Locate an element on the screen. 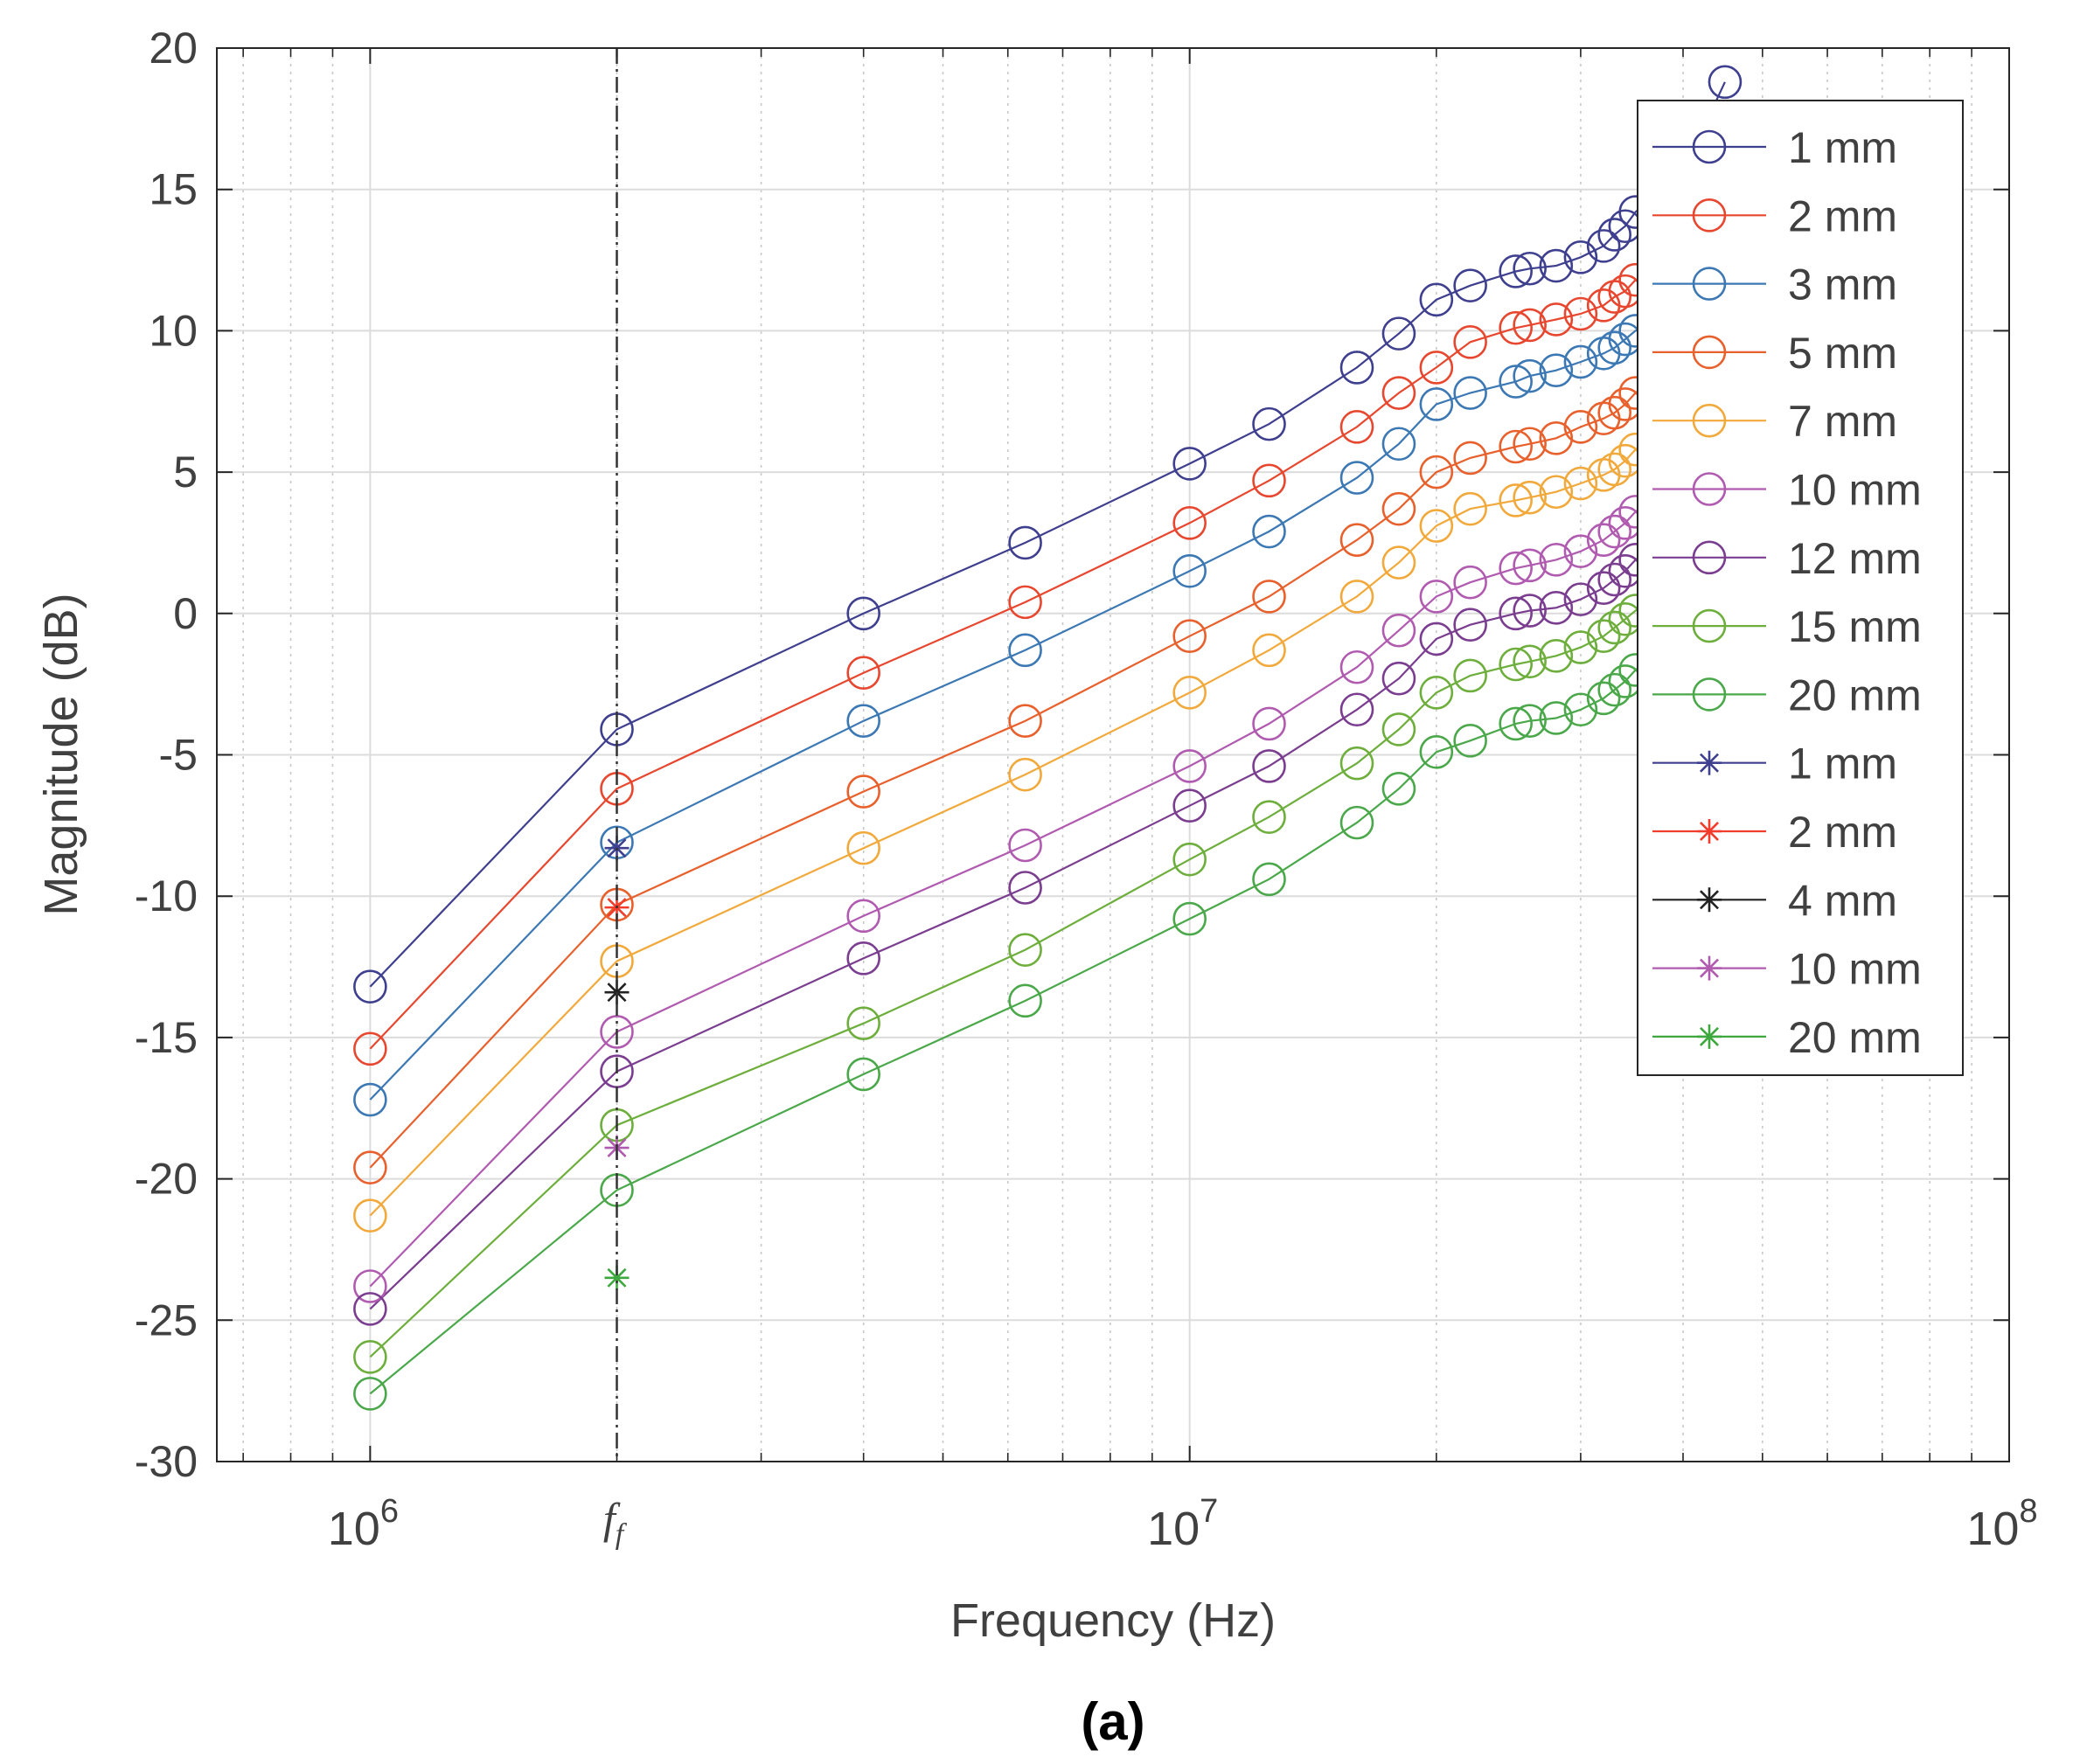 This screenshot has height=1764, width=2073. y-tick-label: -5 is located at coordinates (178, 755).